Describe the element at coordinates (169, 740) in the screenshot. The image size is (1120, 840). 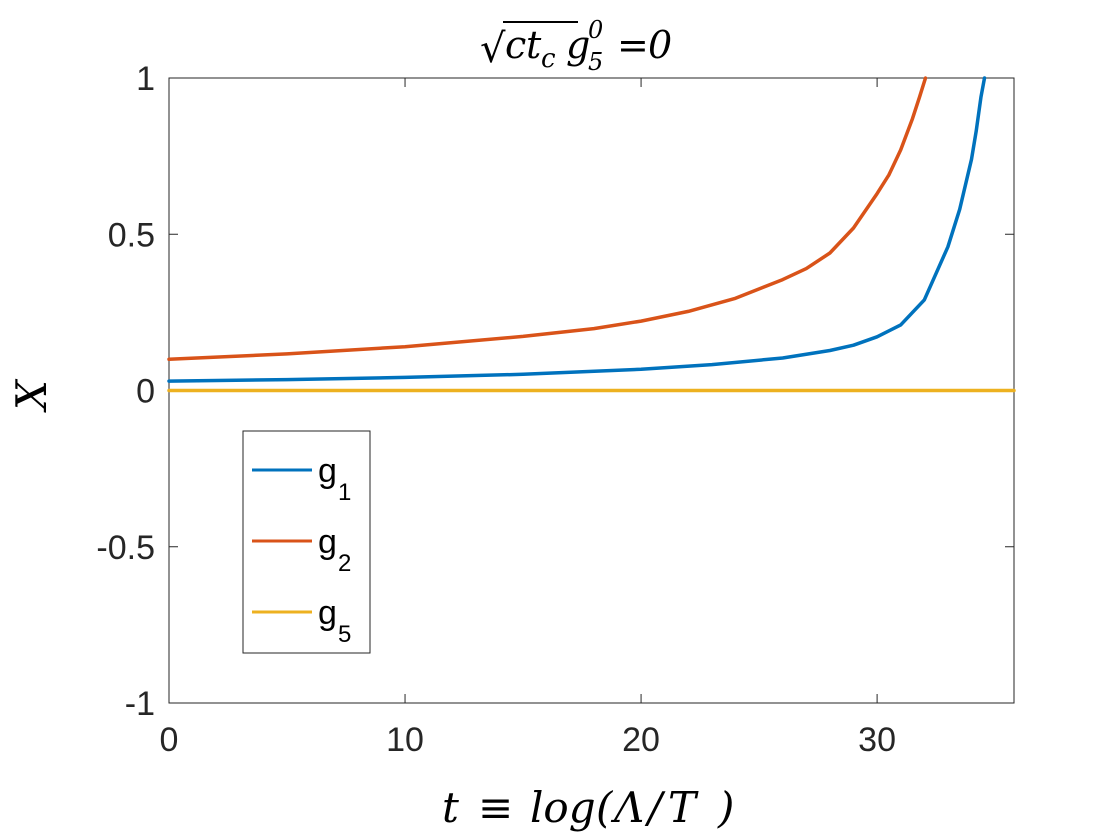
I see `x-tick-label: 0` at that location.